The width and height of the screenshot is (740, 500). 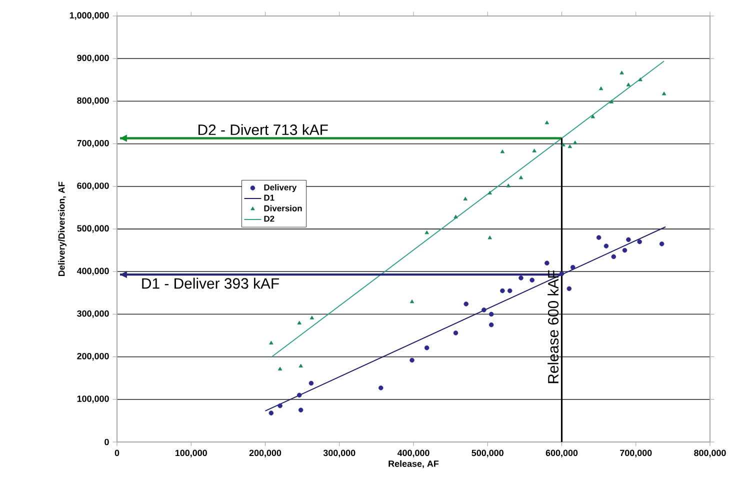 I want to click on y-tick-label: 900,000, so click(x=93, y=58).